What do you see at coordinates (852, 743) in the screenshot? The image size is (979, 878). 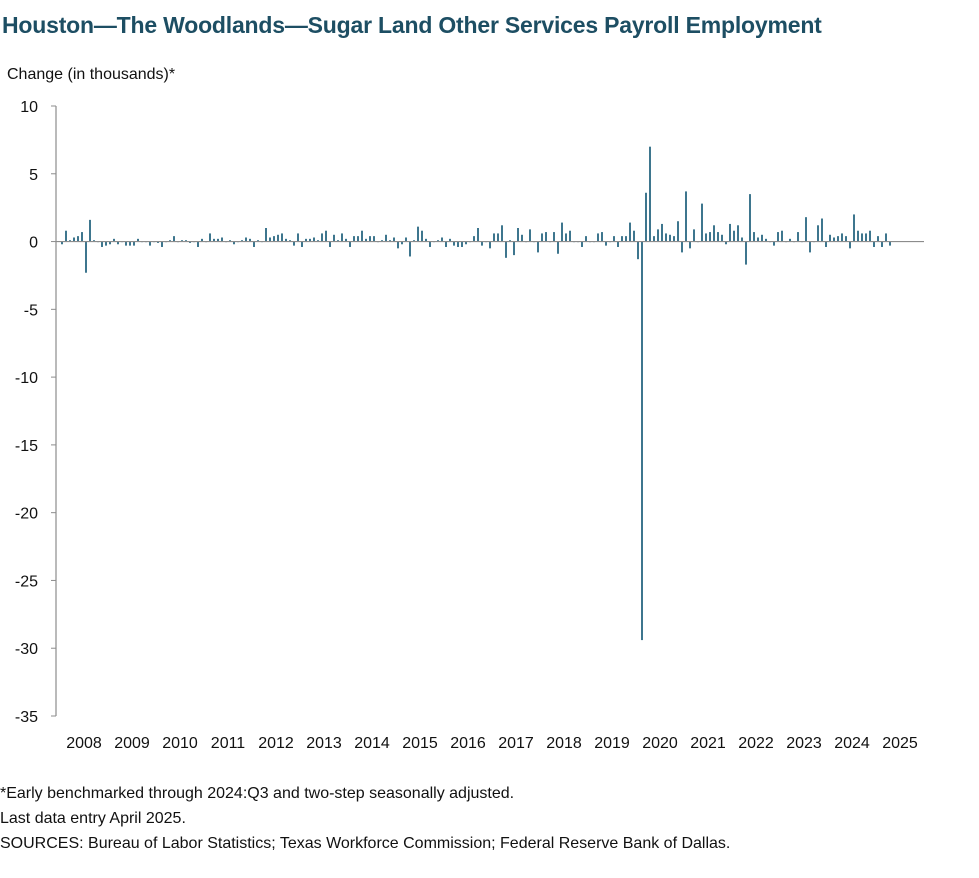 I see `x-tick-label: 2024` at bounding box center [852, 743].